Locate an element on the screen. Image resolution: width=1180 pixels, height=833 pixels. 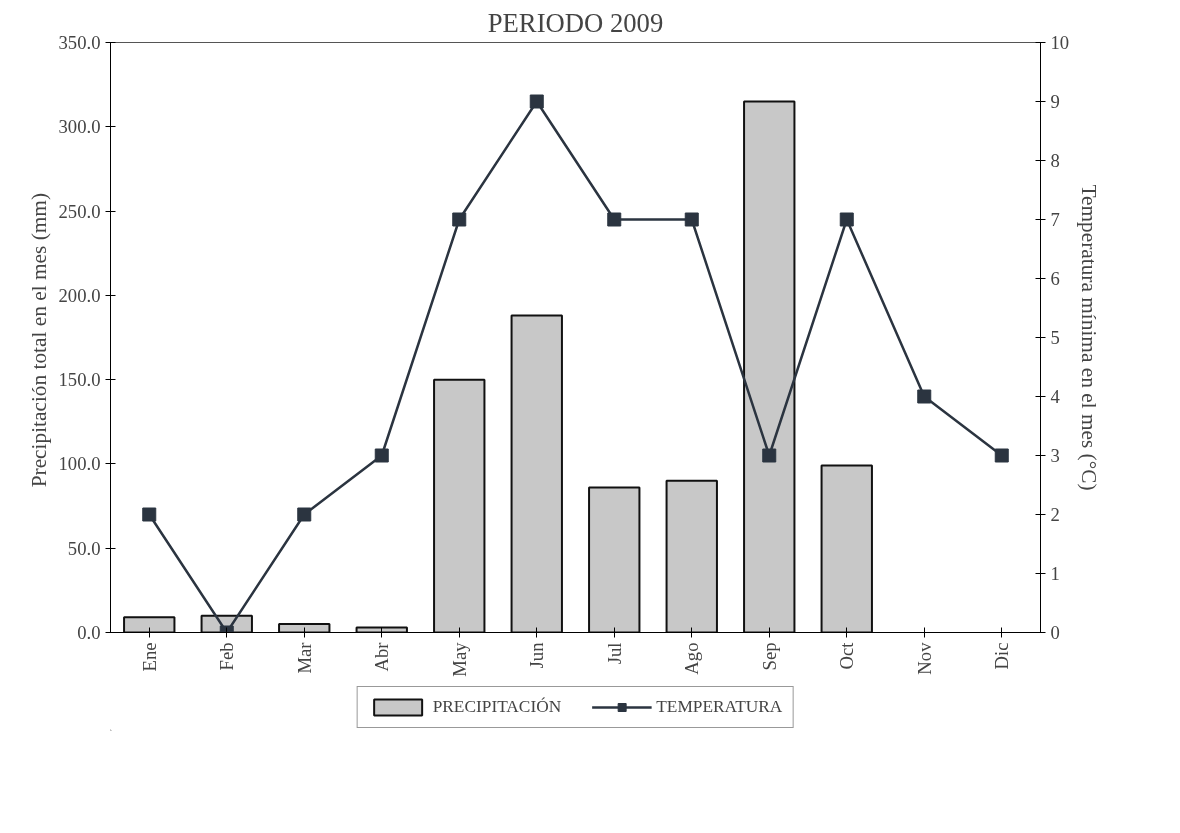
x-tick-label: May is located at coordinates (459, 659).